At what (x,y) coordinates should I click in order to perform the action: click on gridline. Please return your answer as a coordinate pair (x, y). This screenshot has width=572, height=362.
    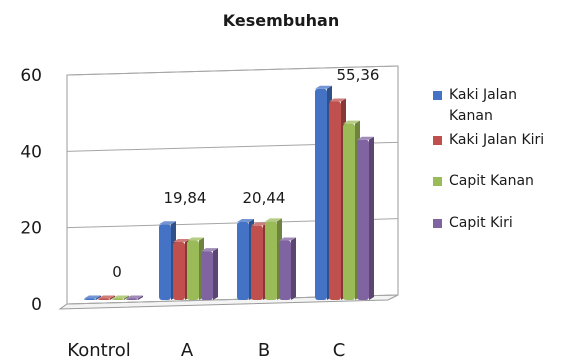
    Looking at the image, I should click on (232, 70).